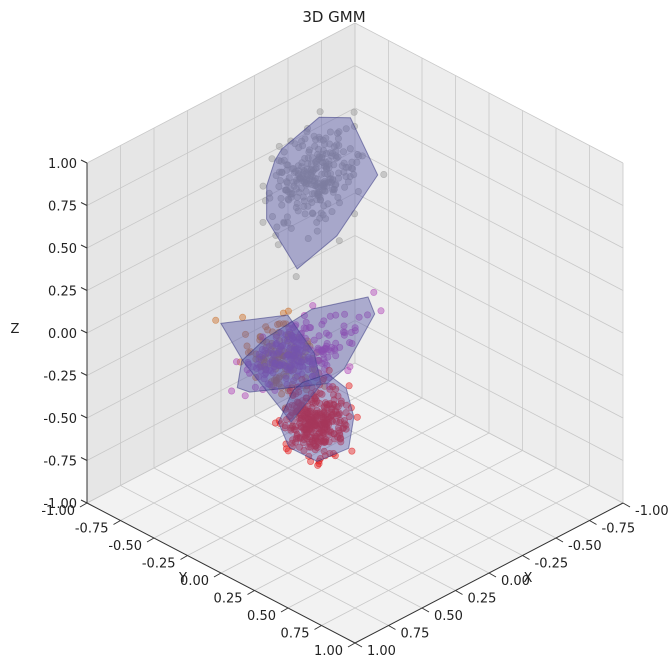  I want to click on z-tick-label: -0.75, so click(60, 462).